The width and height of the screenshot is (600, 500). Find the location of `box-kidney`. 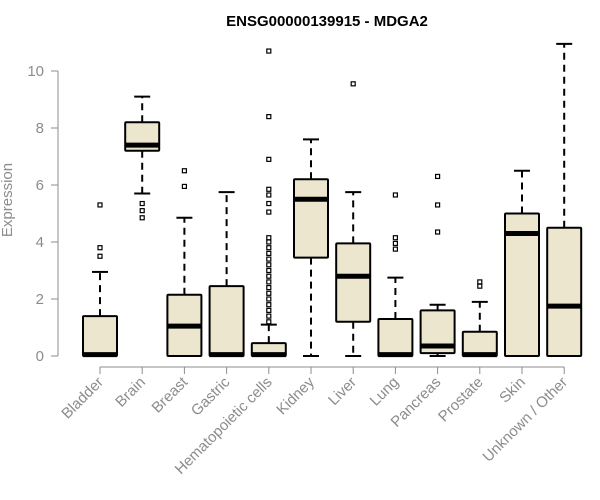

box-kidney is located at coordinates (311, 247).